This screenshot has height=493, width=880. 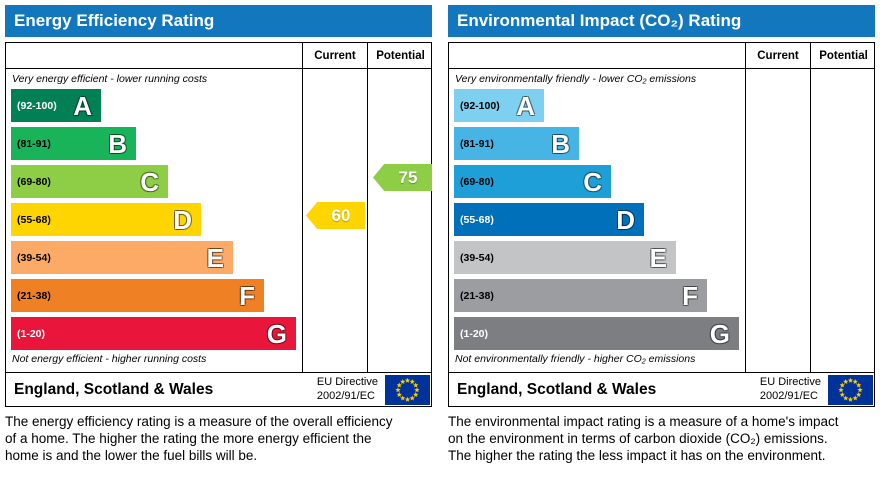 I want to click on potential-rating-arrow: 75, so click(x=402, y=177).